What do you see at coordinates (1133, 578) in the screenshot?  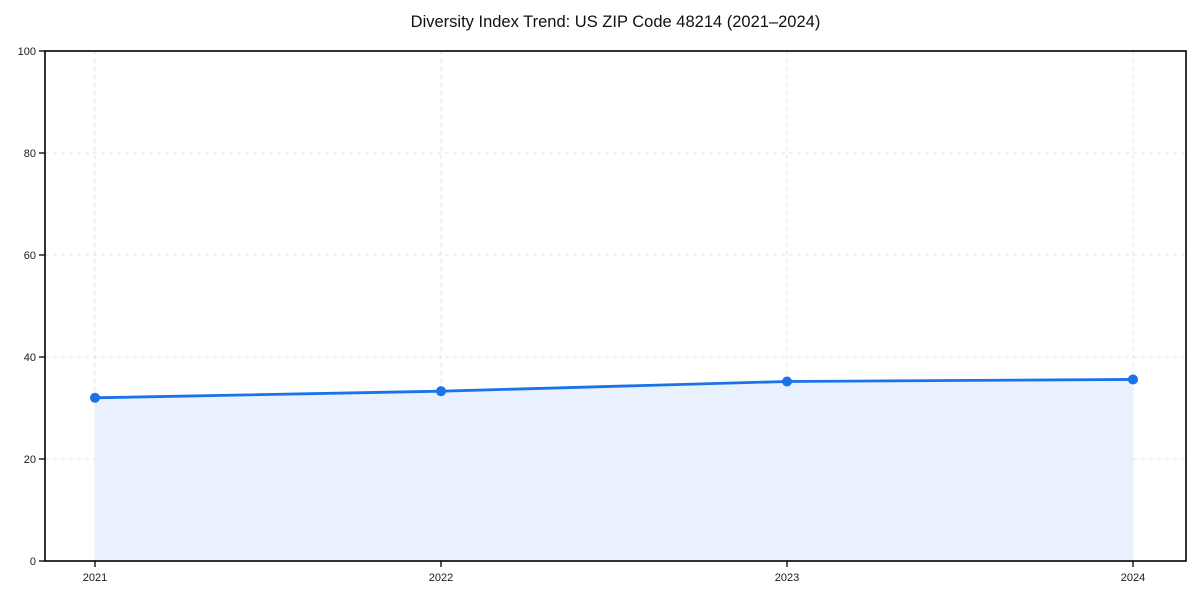 I see `x-tick-label: 2024` at bounding box center [1133, 578].